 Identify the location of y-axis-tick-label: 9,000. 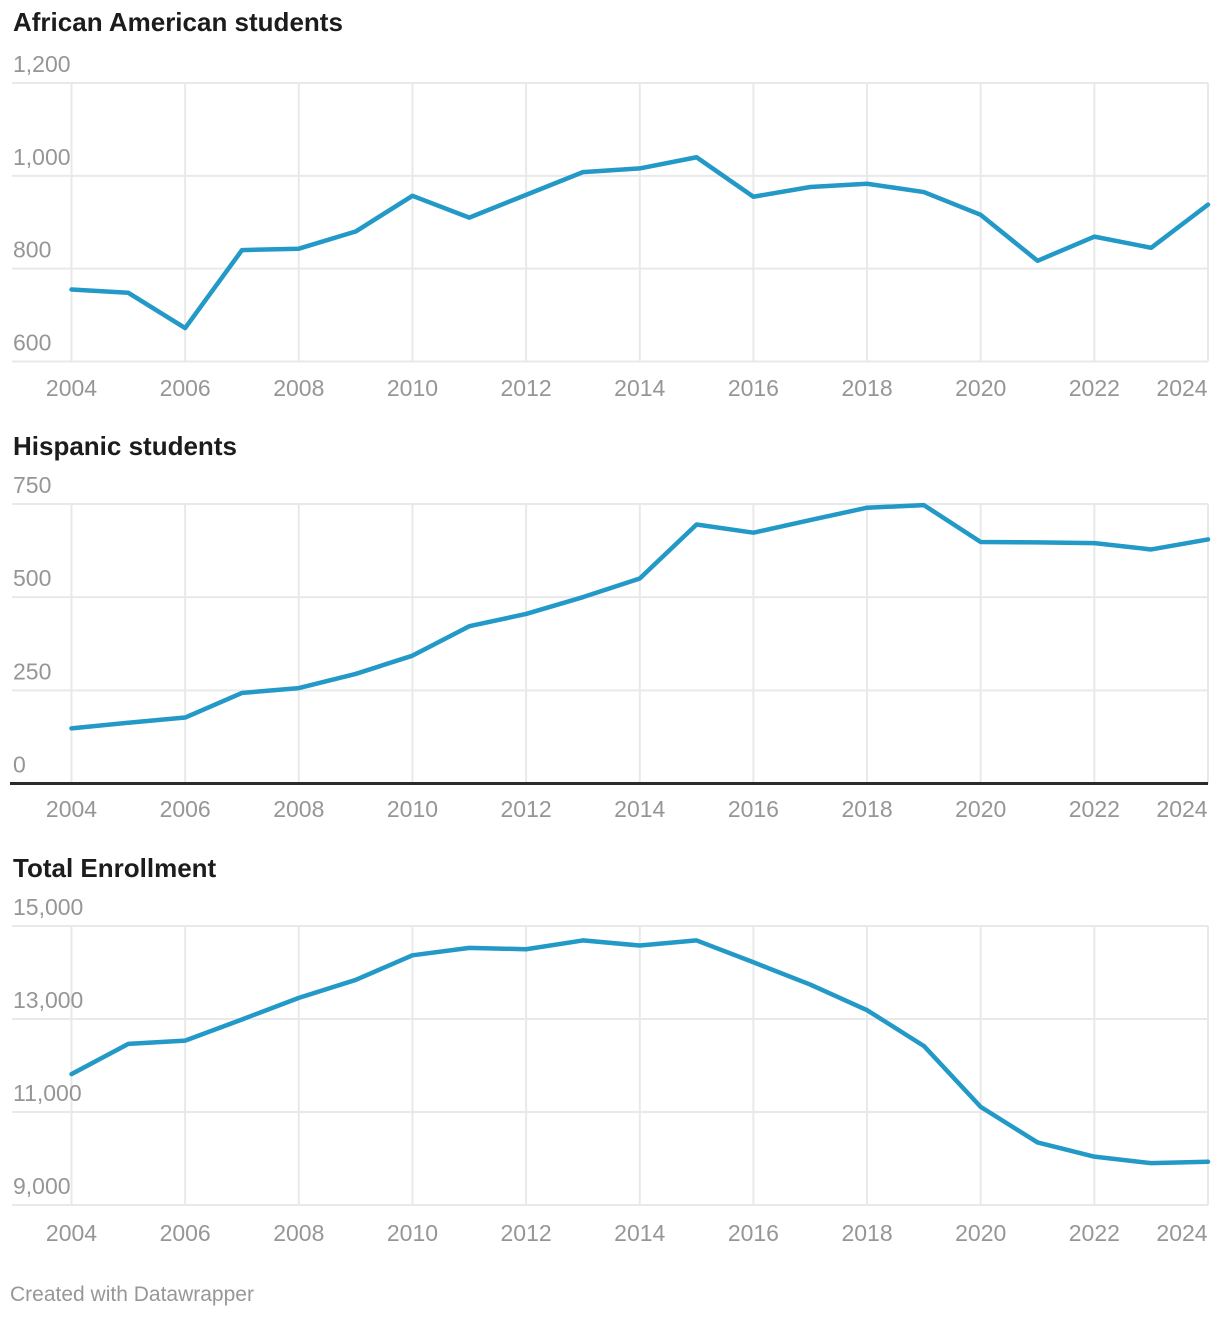
(42, 1186).